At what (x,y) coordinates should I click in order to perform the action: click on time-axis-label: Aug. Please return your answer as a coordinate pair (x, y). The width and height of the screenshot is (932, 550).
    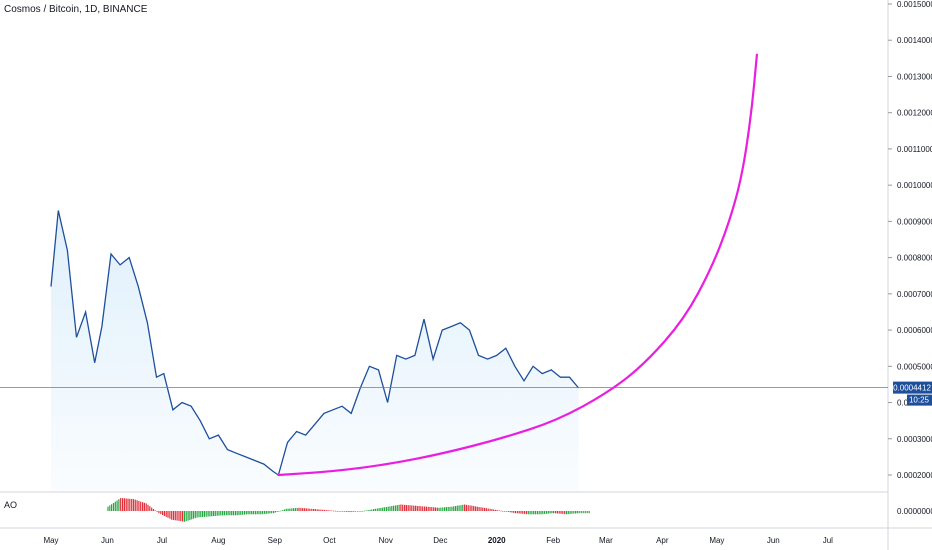
    Looking at the image, I should click on (218, 540).